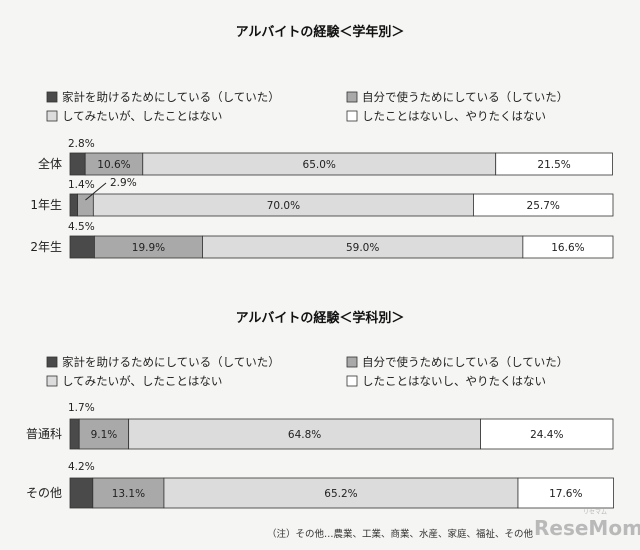 This screenshot has width=640, height=550. I want to click on data-label: 16.6%, so click(567, 248).